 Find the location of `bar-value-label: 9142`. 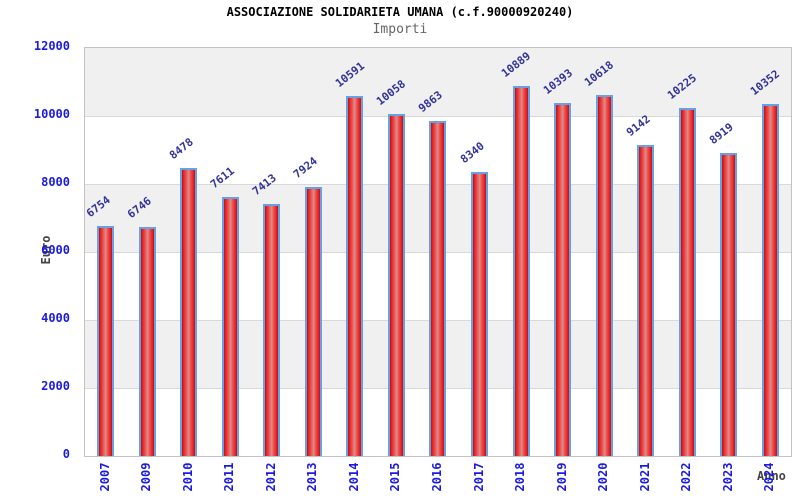

bar-value-label: 9142 is located at coordinates (638, 125).